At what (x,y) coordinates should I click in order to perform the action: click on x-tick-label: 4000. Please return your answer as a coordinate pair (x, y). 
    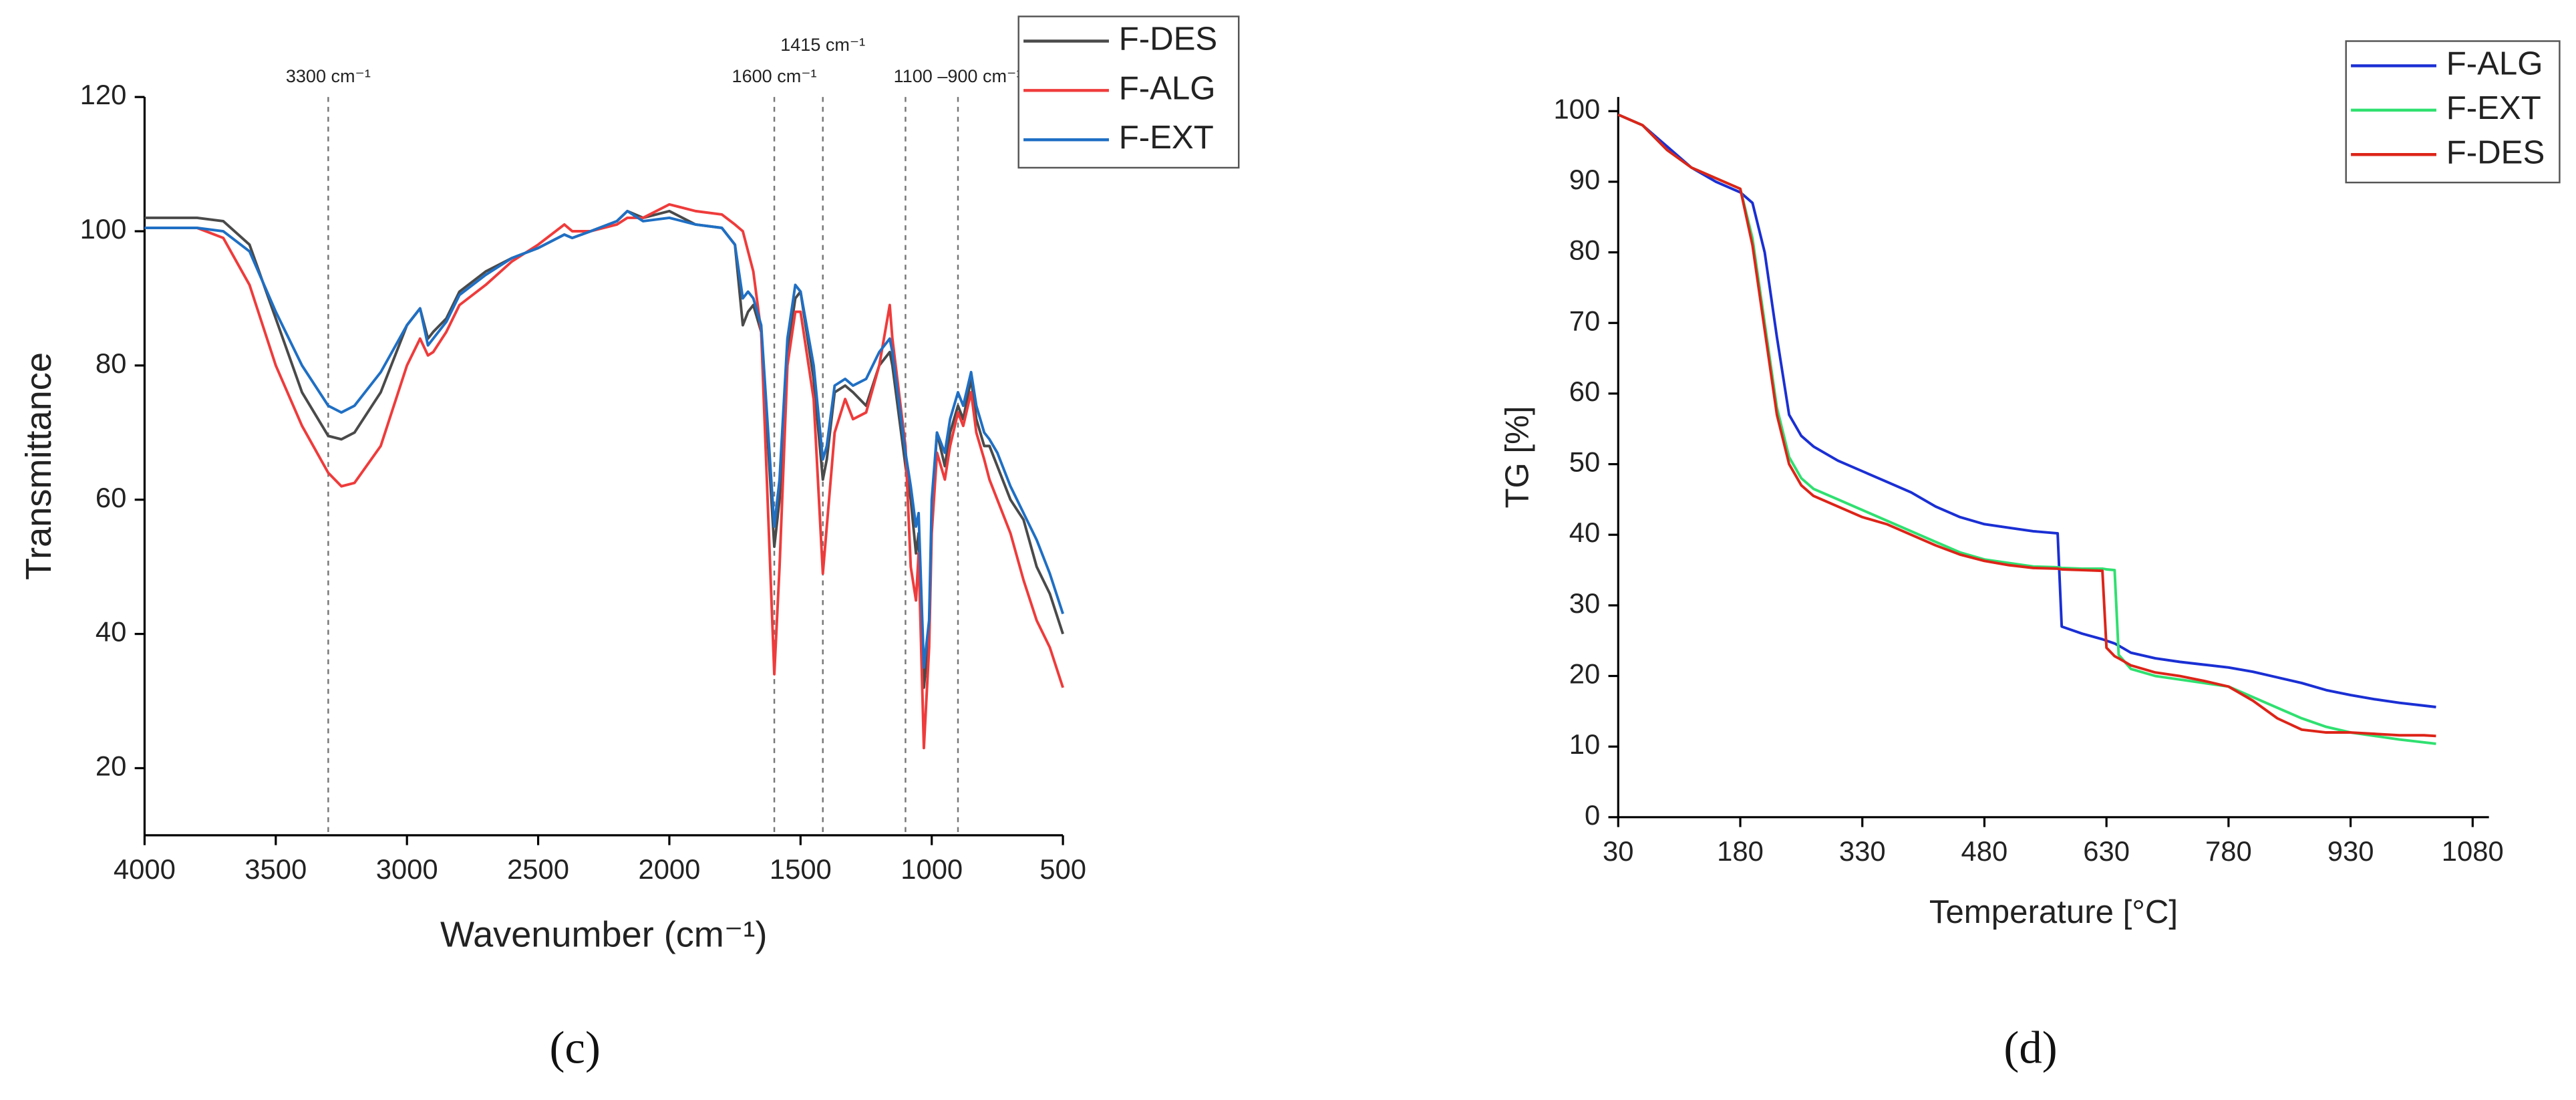
    Looking at the image, I should click on (145, 869).